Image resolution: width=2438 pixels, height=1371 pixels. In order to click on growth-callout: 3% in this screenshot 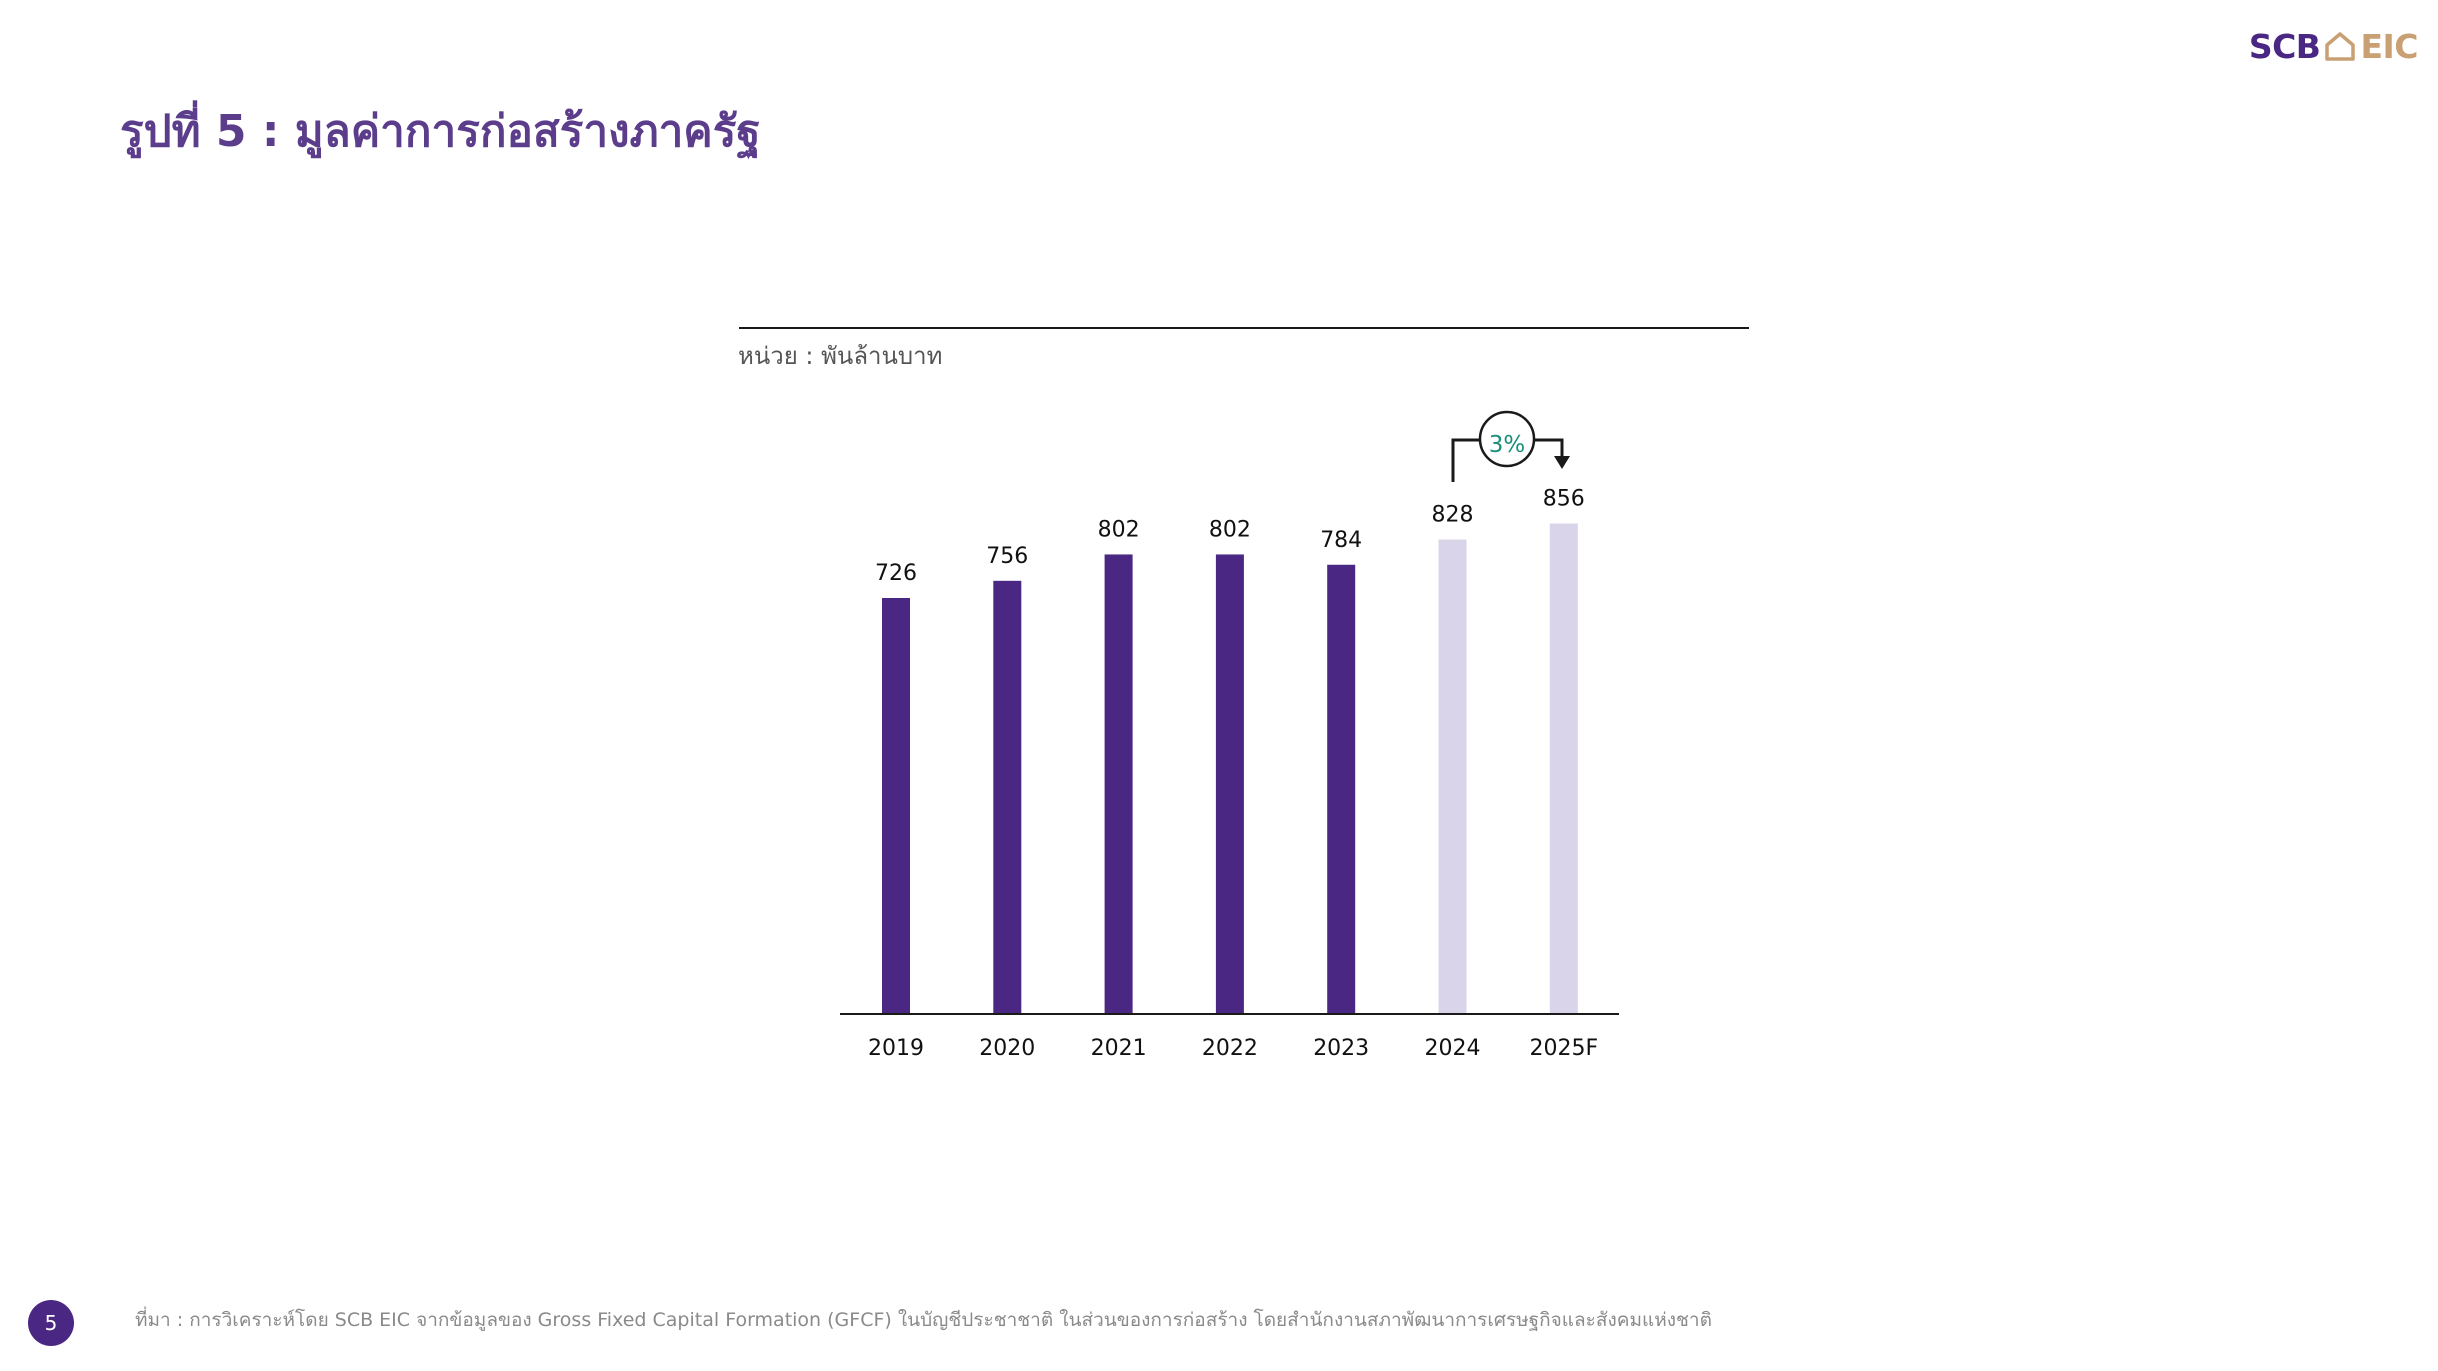, I will do `click(1510, 446)`.